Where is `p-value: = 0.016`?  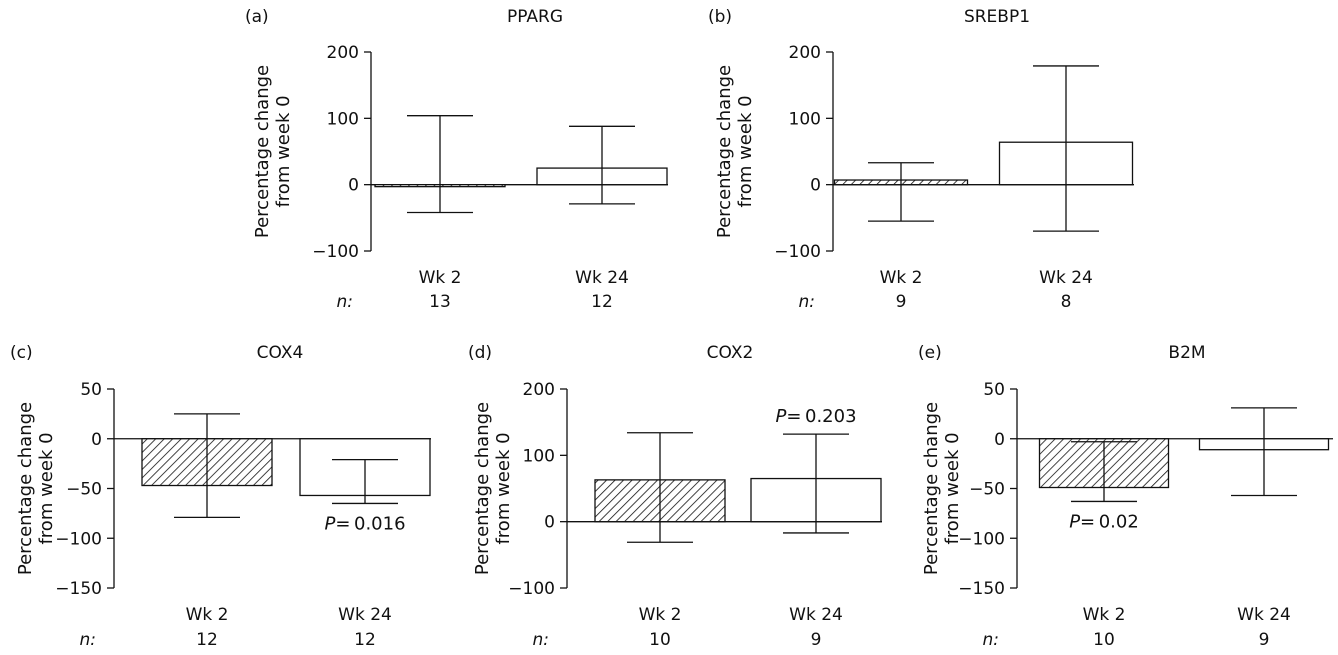
p-value: = 0.016 is located at coordinates (370, 523).